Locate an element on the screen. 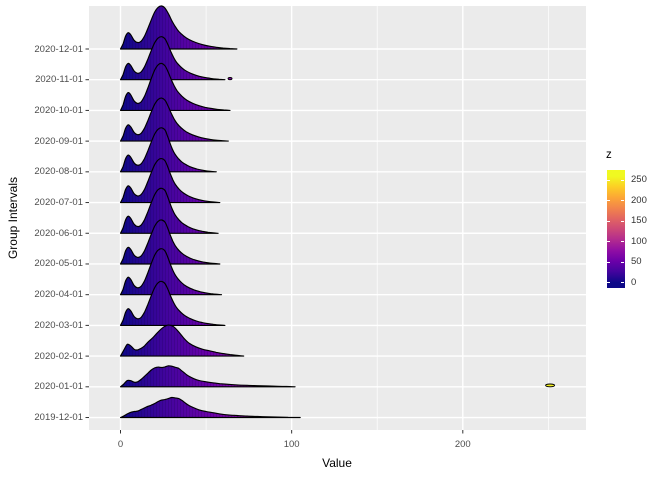 Image resolution: width=672 pixels, height=480 pixels. legend-label-150: 150 is located at coordinates (639, 221).